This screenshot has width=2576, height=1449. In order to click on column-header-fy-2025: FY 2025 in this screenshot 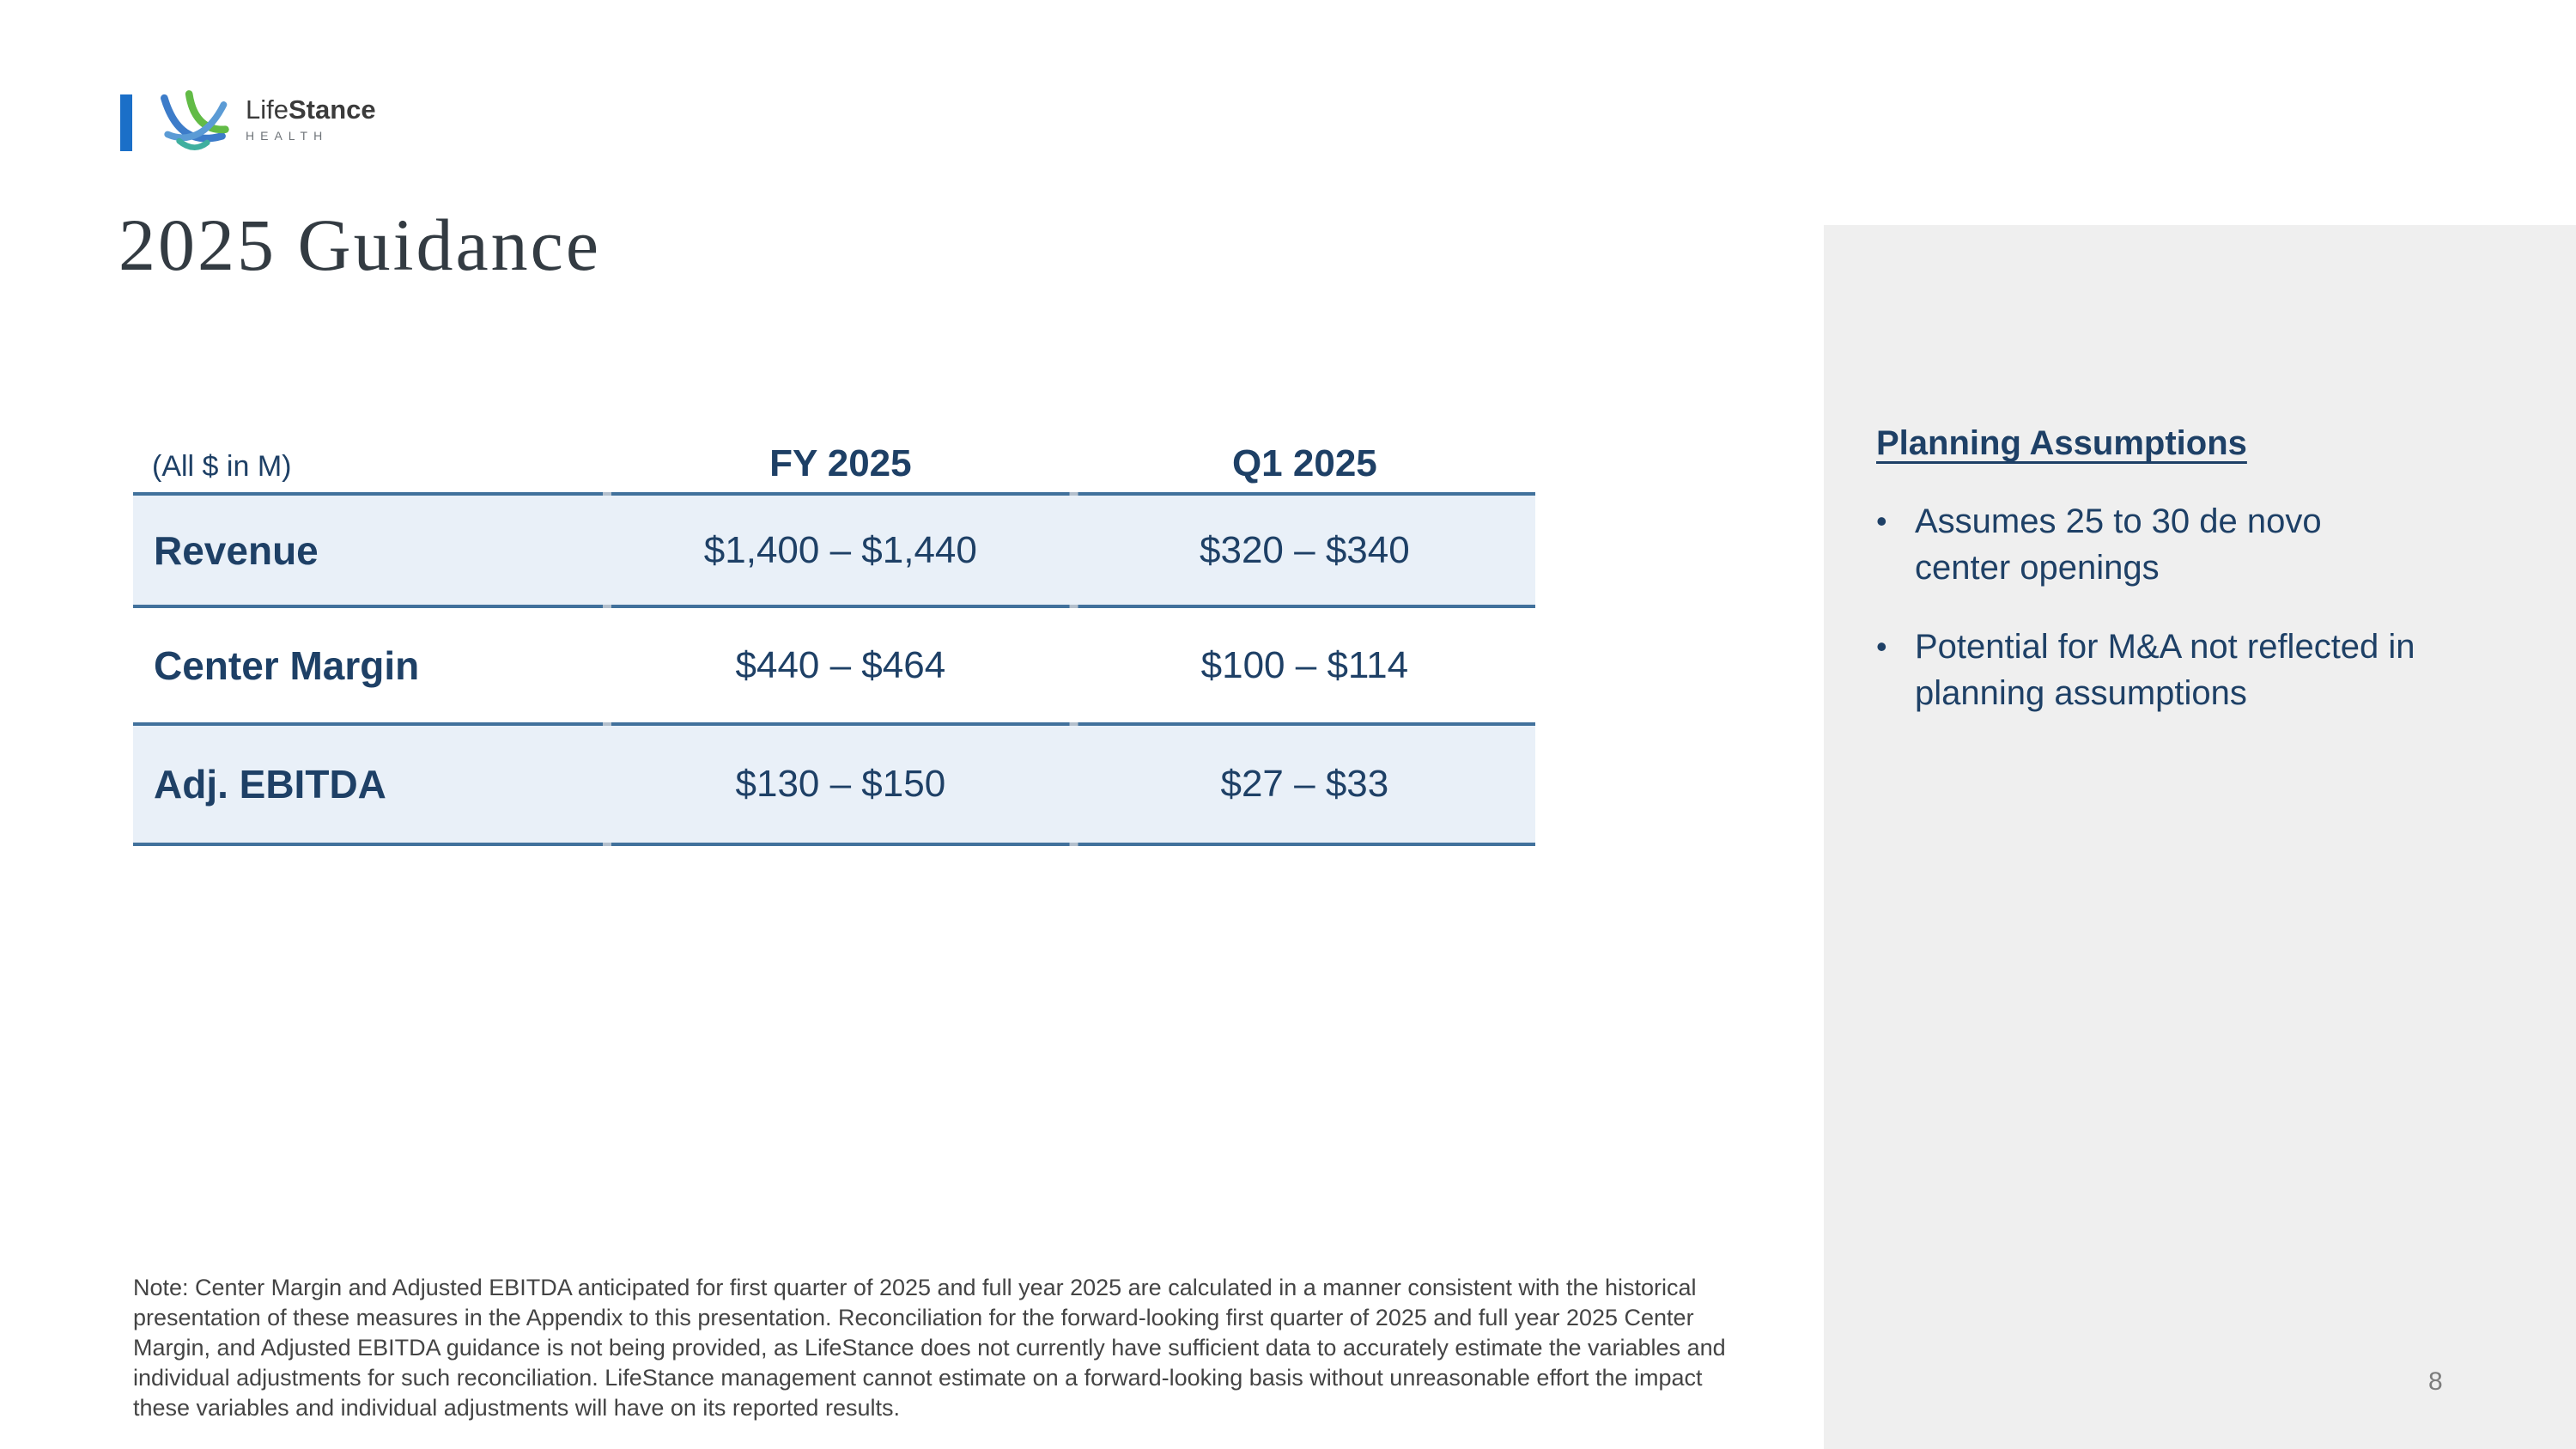, I will do `click(841, 463)`.